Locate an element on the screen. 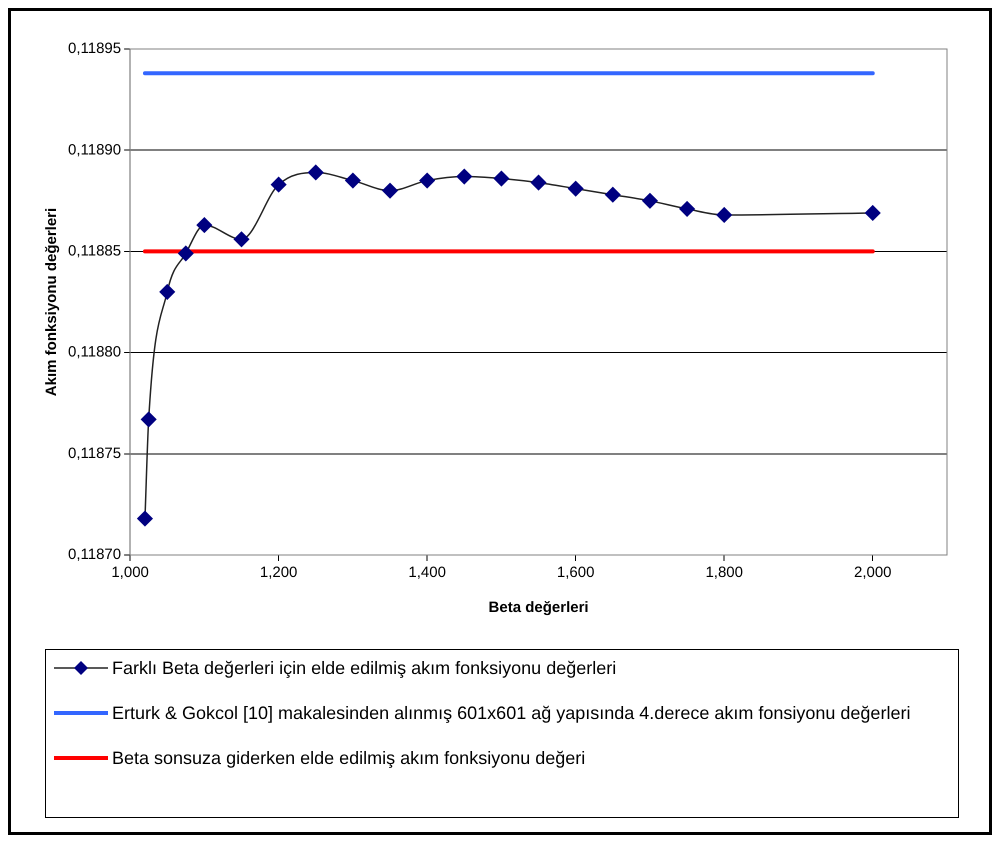 This screenshot has width=1000, height=843. legend-label: Farklı Beta değerleri için elde edilmiş akım fonksiyonu değerleri is located at coordinates (364, 668).